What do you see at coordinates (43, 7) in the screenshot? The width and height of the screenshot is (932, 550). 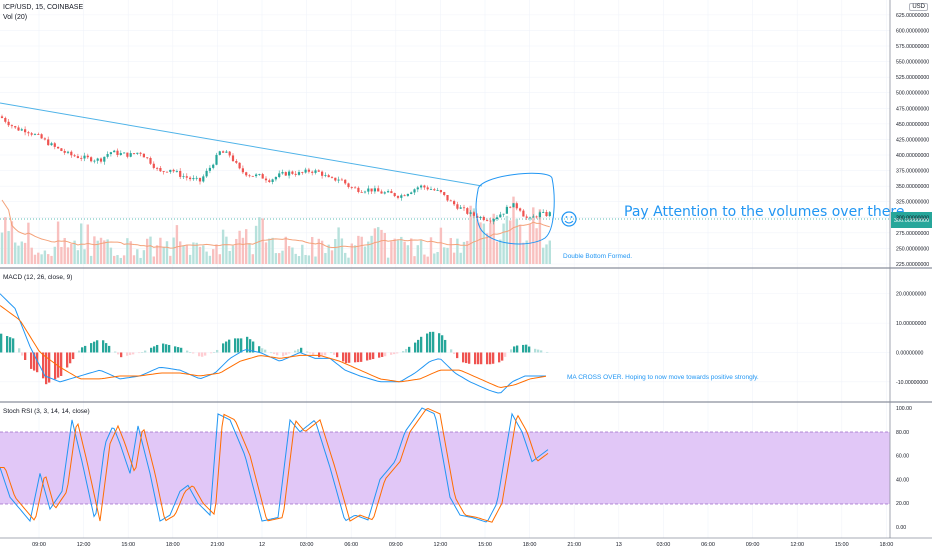 I see `symbol-title: ICP/USD, 15, COINBASE` at bounding box center [43, 7].